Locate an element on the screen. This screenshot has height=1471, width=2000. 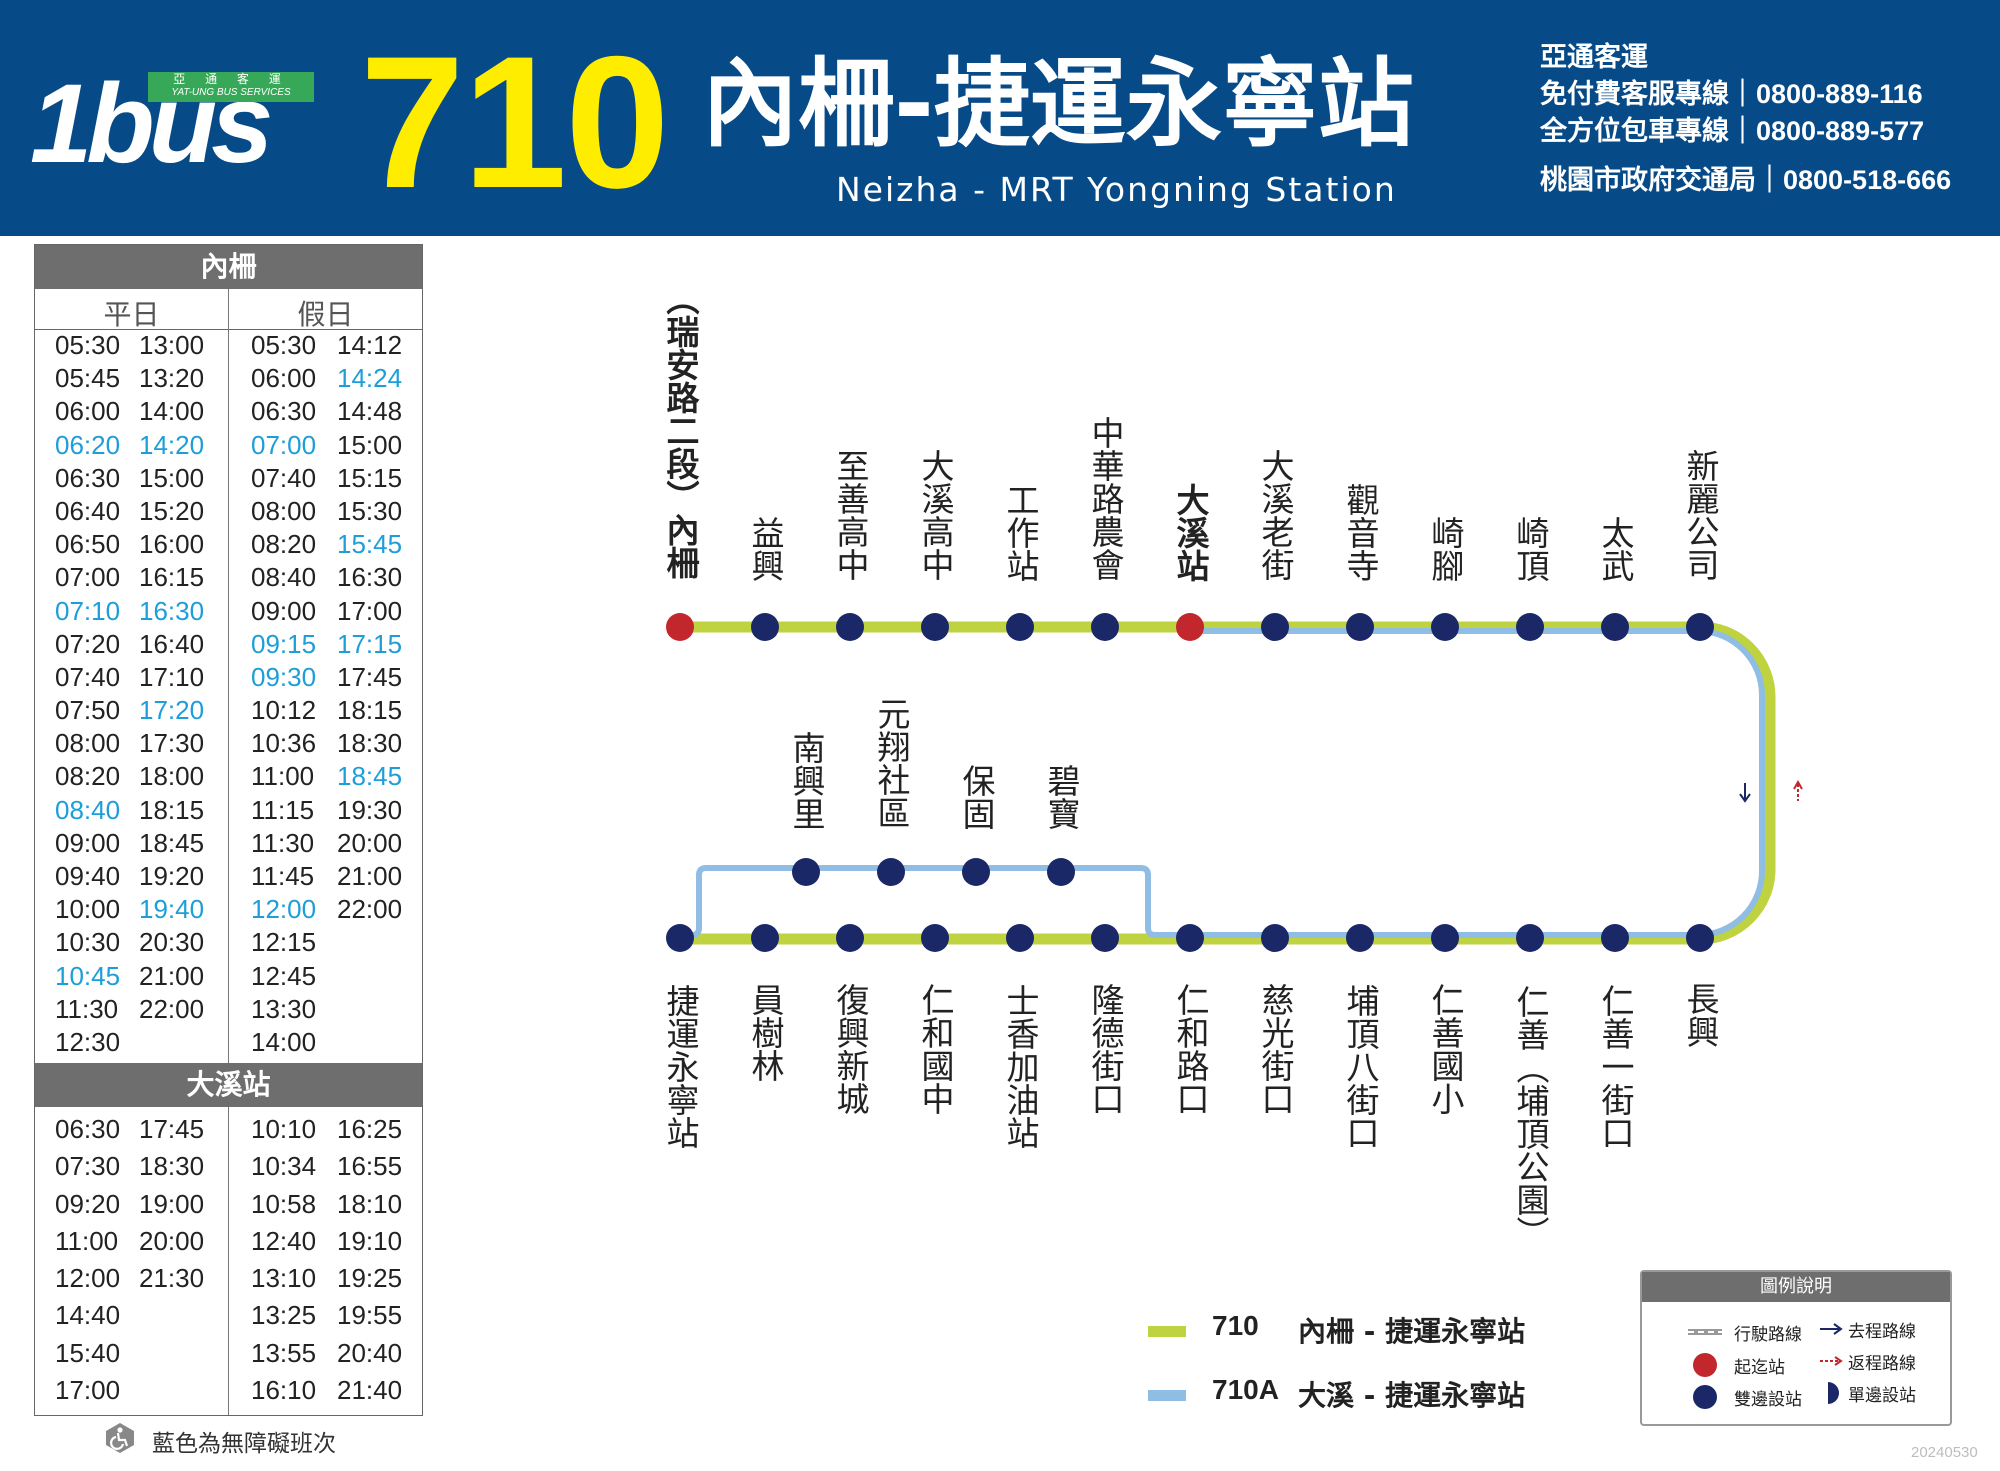
departure-time: 20:30 is located at coordinates (172, 942).